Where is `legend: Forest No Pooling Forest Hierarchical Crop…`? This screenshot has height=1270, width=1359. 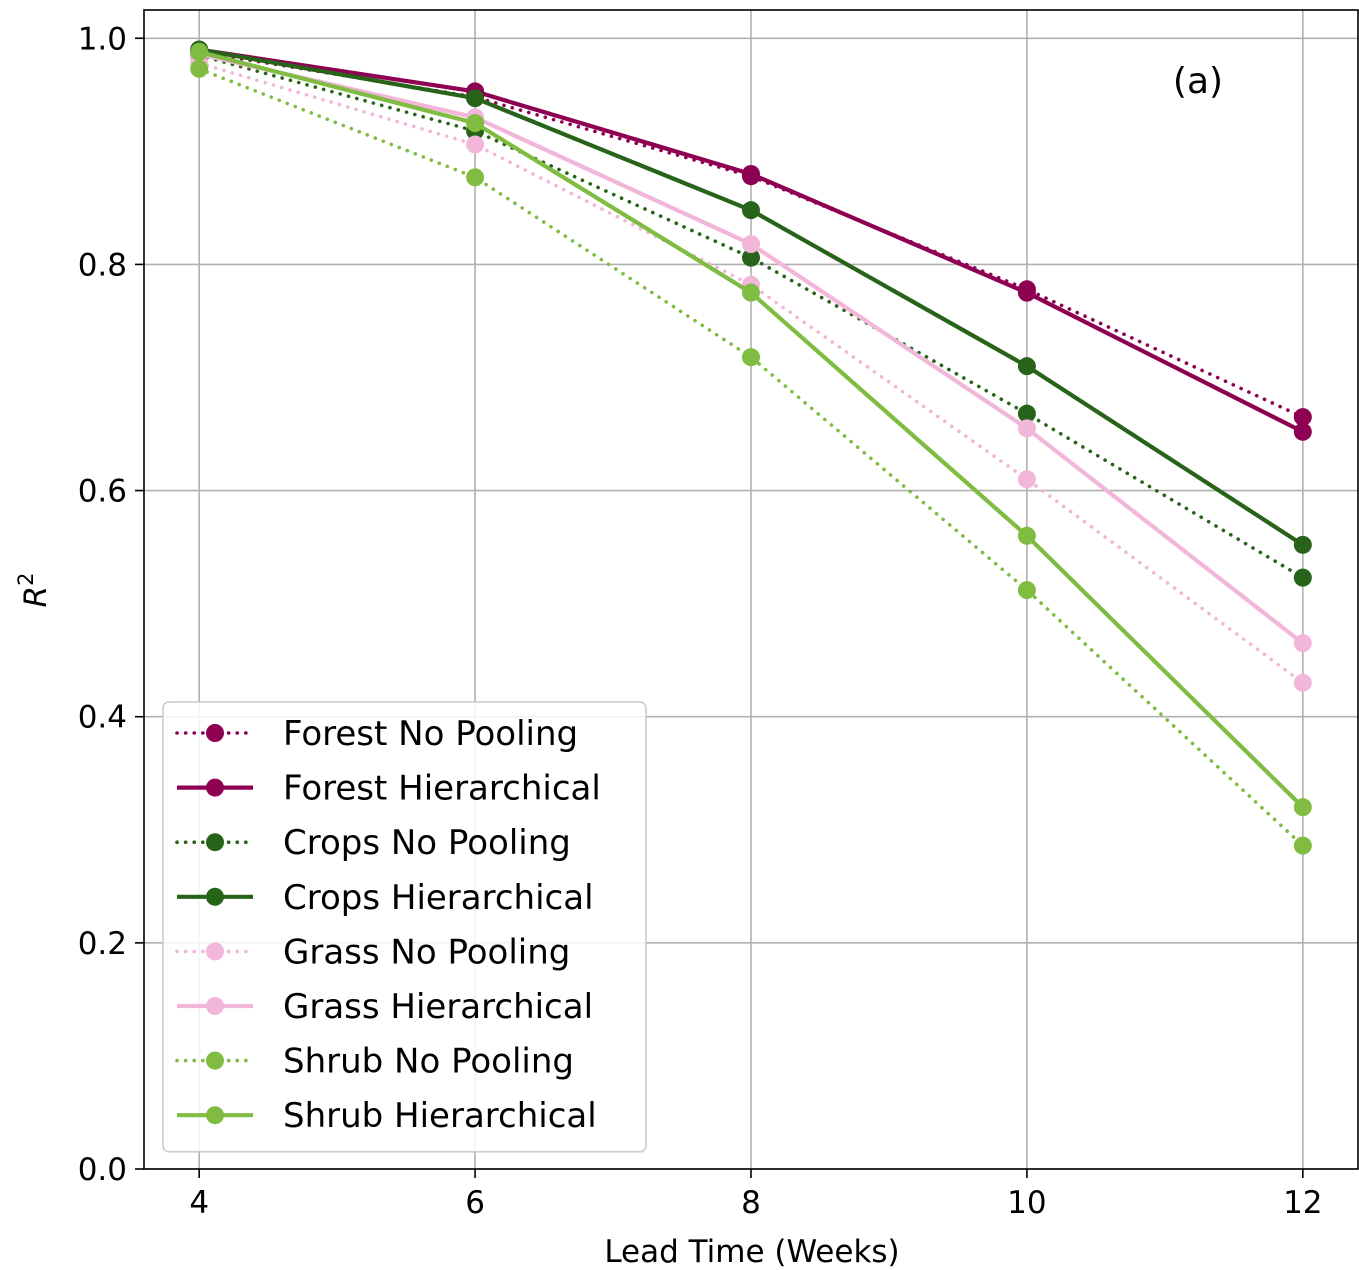 legend: Forest No Pooling Forest Hierarchical Crop… is located at coordinates (404, 927).